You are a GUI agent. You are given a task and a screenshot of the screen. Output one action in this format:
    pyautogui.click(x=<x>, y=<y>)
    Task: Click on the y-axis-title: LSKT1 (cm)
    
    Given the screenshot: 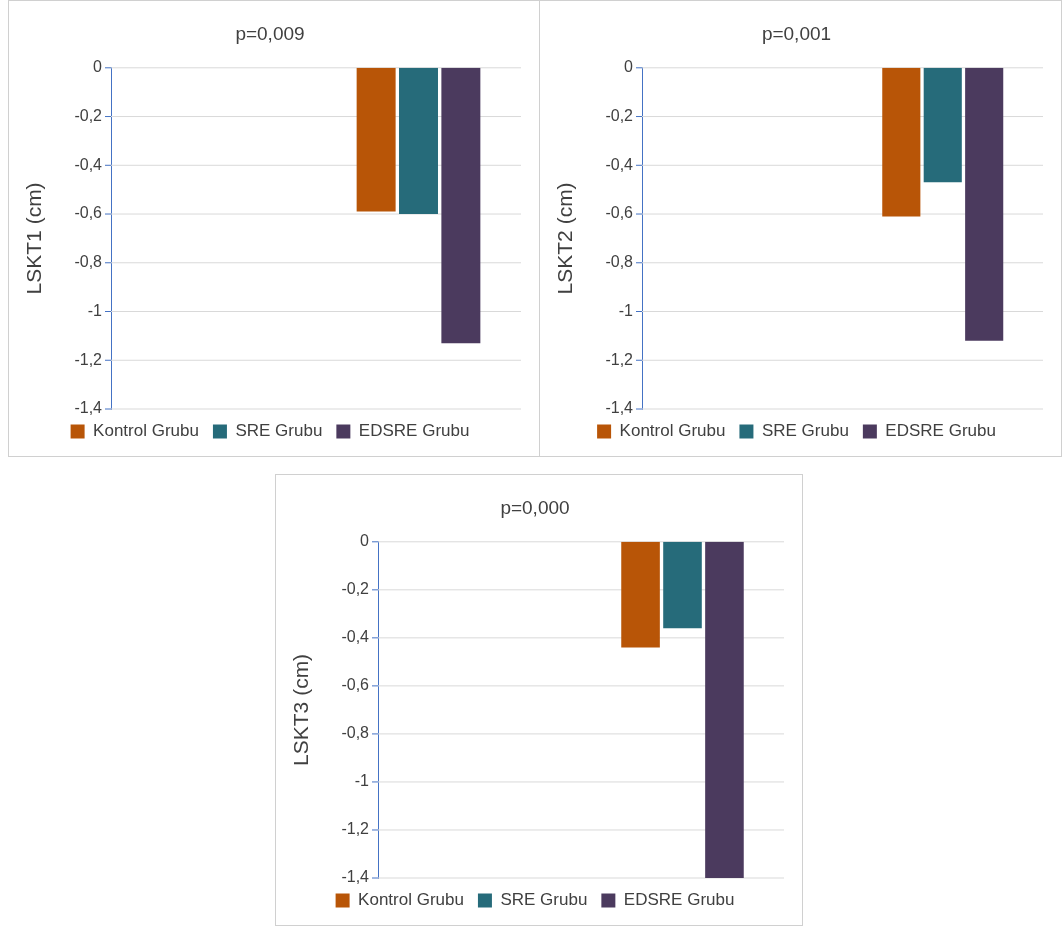 What is the action you would take?
    pyautogui.click(x=34, y=238)
    